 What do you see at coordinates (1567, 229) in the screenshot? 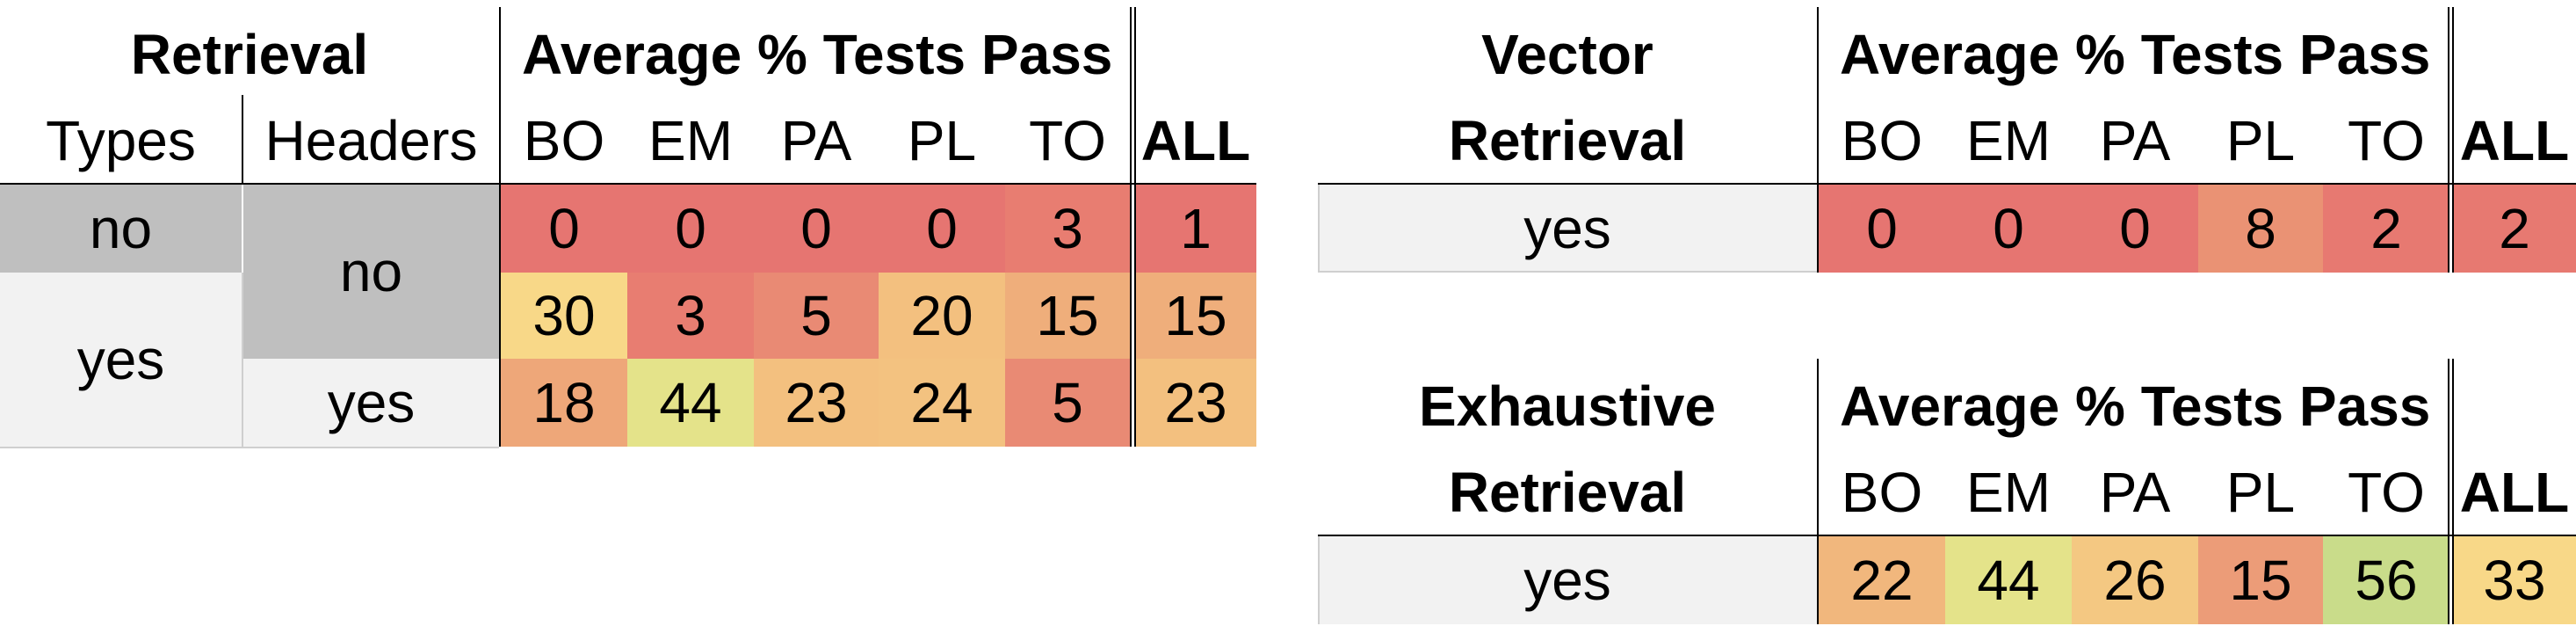
I see `vector-row-label: yes` at bounding box center [1567, 229].